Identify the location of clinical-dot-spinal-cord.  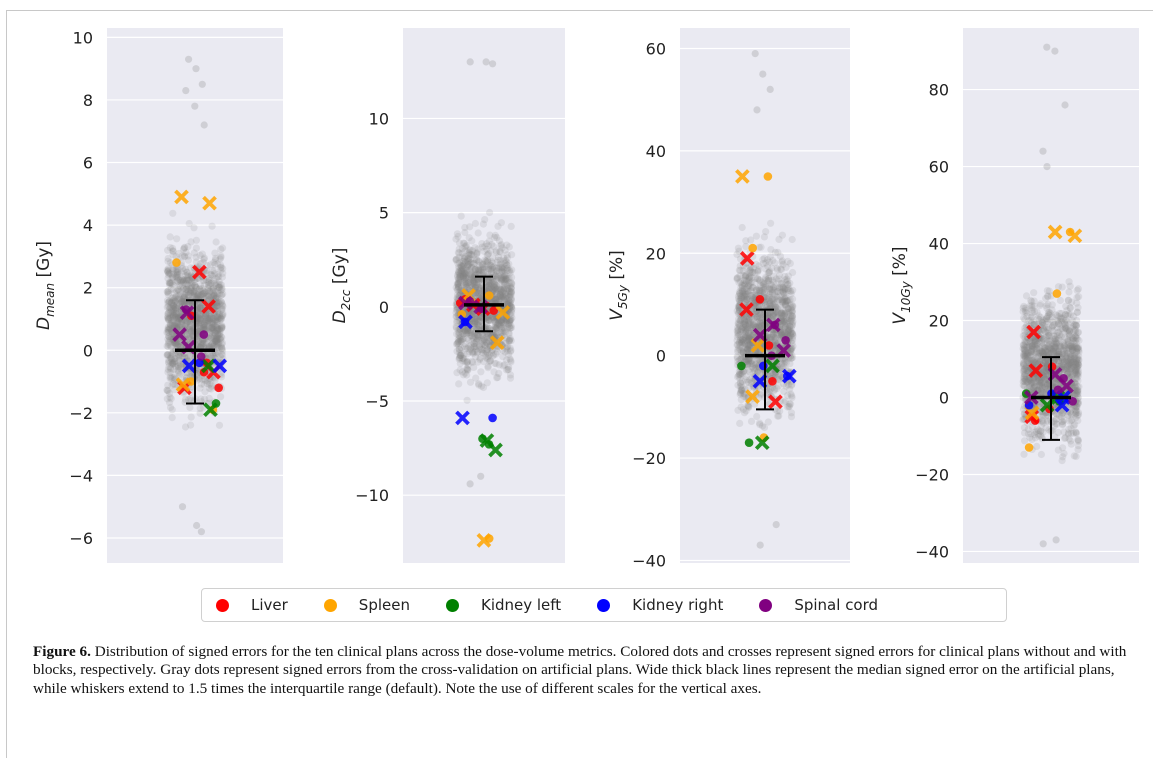
(785, 340).